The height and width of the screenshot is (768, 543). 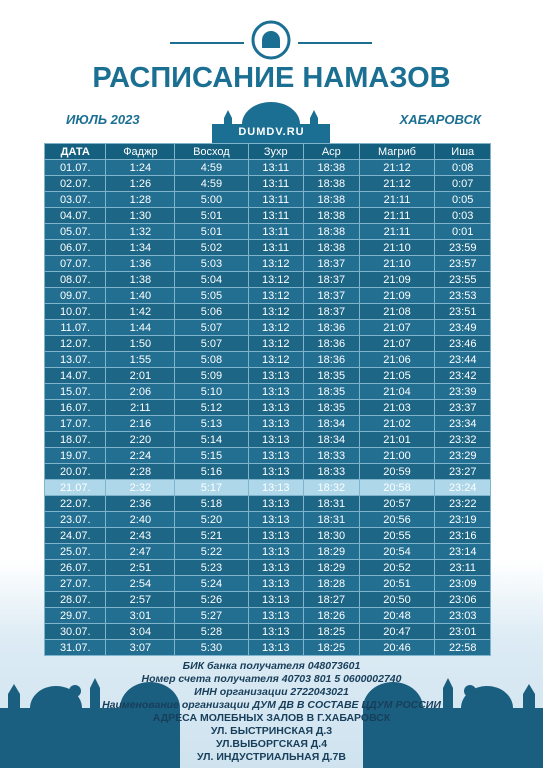 What do you see at coordinates (211, 167) in the screenshot?
I see `time-cell: 4:59` at bounding box center [211, 167].